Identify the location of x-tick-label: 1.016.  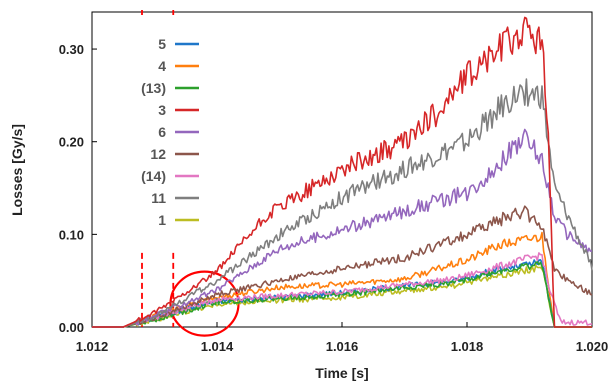
(342, 346).